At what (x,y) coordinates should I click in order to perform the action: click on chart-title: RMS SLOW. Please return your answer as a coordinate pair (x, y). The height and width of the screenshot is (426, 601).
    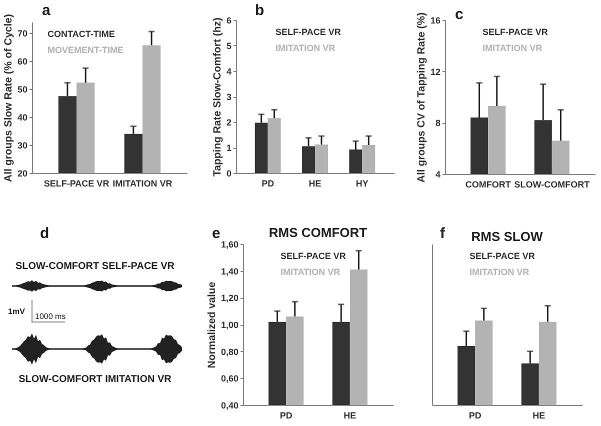
    Looking at the image, I should click on (507, 236).